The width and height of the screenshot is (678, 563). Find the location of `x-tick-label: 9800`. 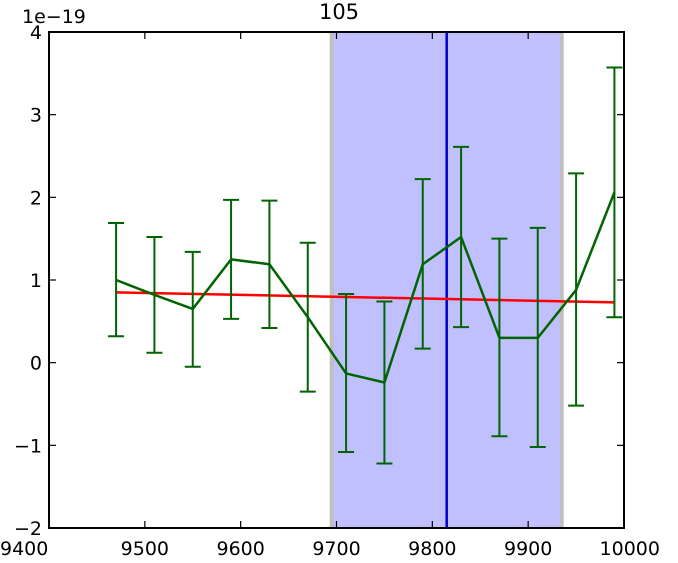

x-tick-label: 9800 is located at coordinates (432, 549).